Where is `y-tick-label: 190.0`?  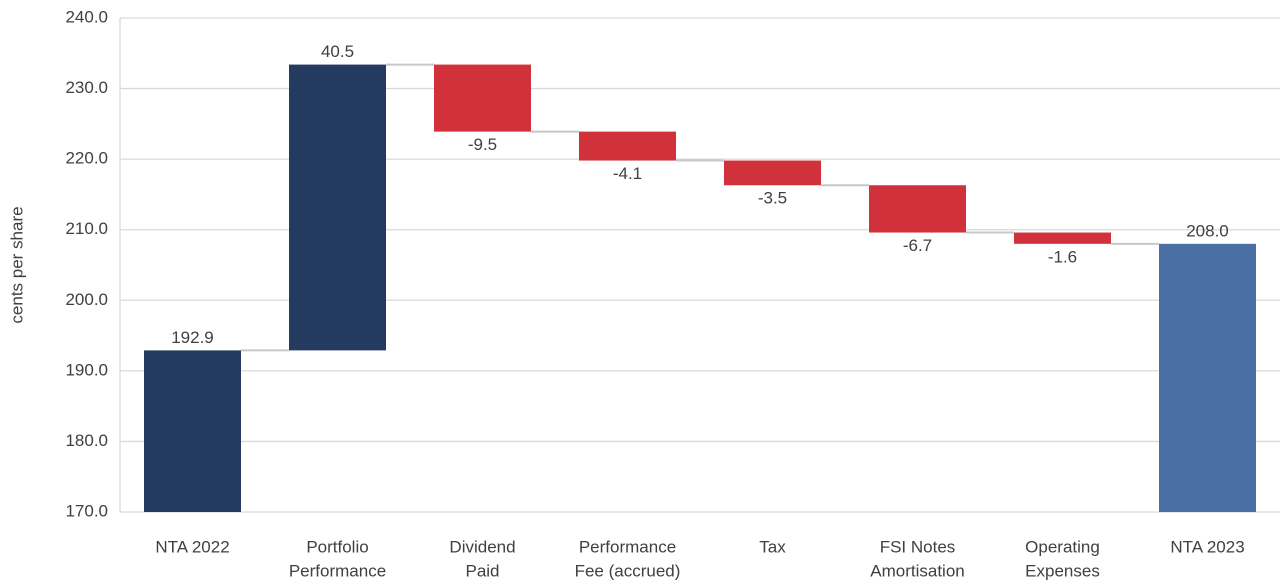 y-tick-label: 190.0 is located at coordinates (86, 369).